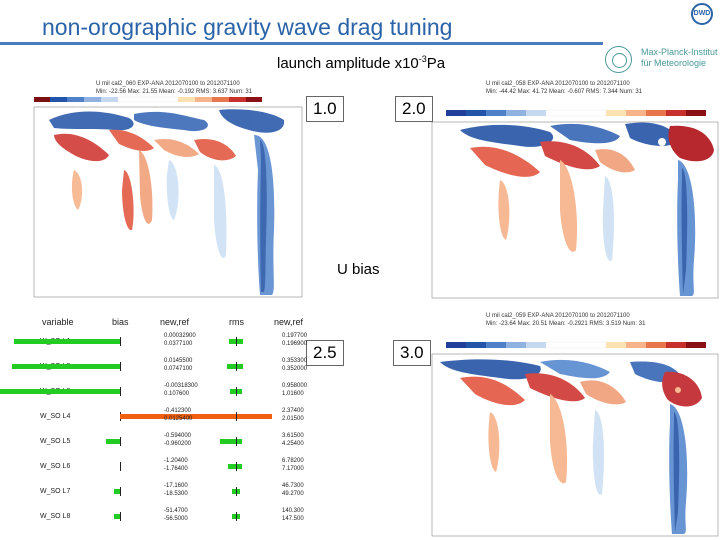 Image resolution: width=720 pixels, height=540 pixels. What do you see at coordinates (293, 519) in the screenshot?
I see `stat-value: 147.500` at bounding box center [293, 519].